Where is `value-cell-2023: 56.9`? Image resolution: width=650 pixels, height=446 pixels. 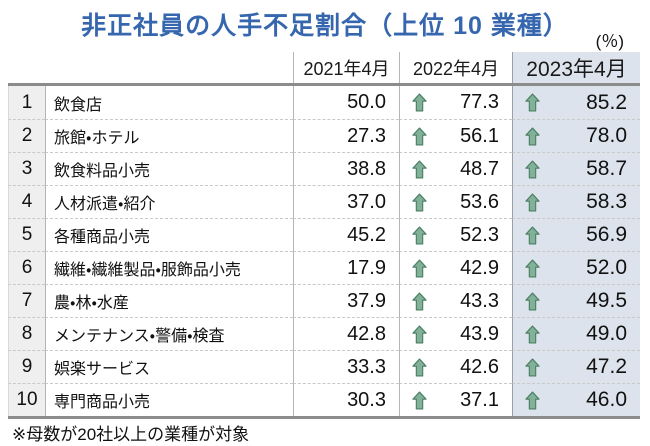 value-cell-2023: 56.9 is located at coordinates (576, 234).